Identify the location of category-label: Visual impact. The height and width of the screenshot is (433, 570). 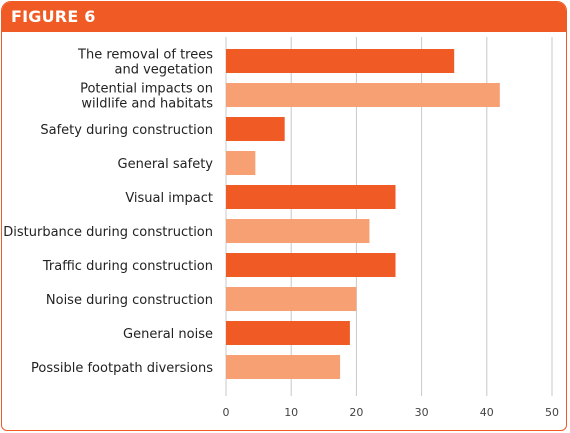
(169, 198).